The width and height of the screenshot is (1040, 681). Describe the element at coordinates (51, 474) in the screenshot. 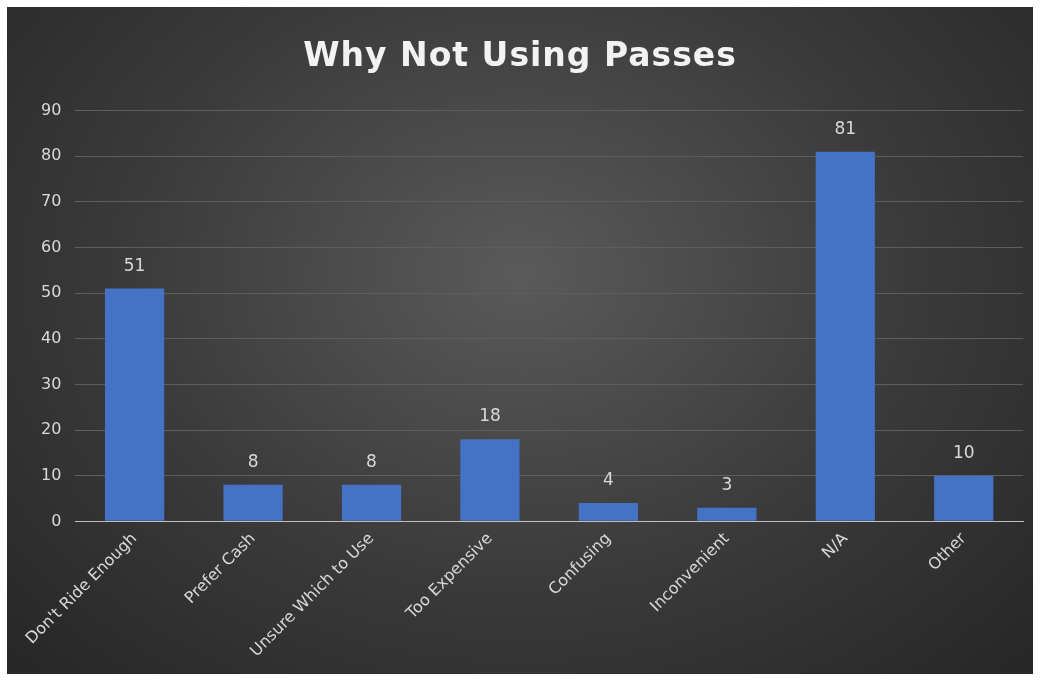

I see `y-tick-label: 10` at that location.